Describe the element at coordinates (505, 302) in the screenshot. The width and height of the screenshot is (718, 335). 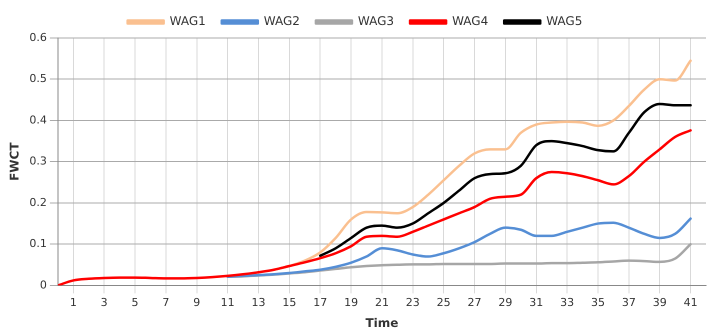
I see `x-tick-label: 29` at that location.